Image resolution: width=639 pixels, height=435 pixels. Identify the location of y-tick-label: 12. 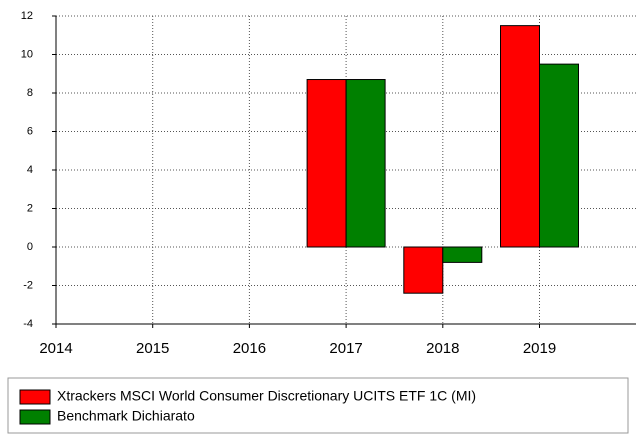
(27, 16).